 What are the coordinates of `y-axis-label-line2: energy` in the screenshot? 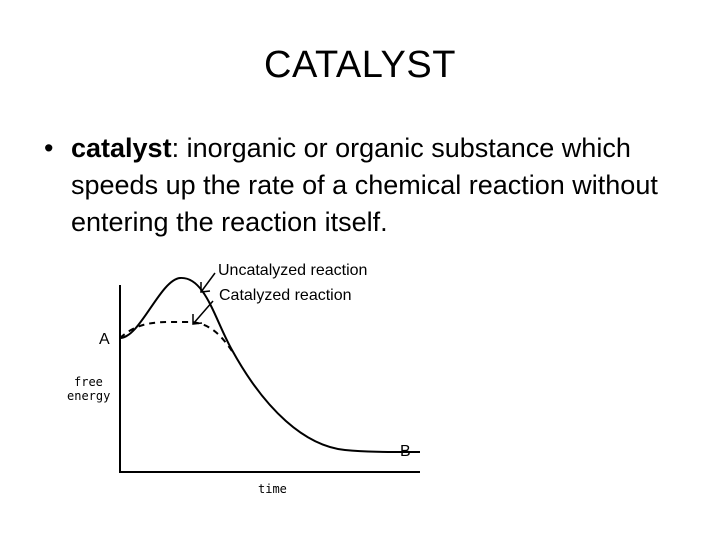 It's located at (88, 396).